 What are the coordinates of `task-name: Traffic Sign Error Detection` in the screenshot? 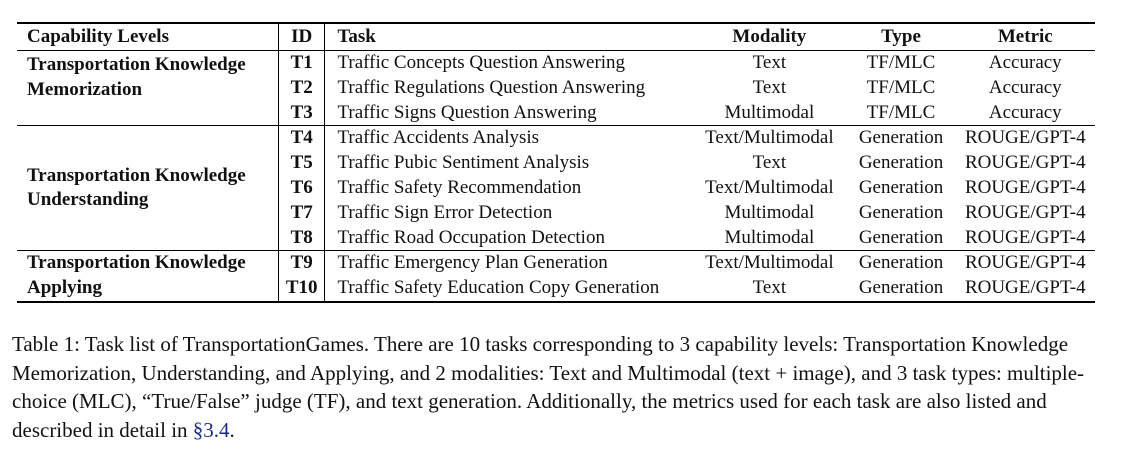 It's located at (445, 212).